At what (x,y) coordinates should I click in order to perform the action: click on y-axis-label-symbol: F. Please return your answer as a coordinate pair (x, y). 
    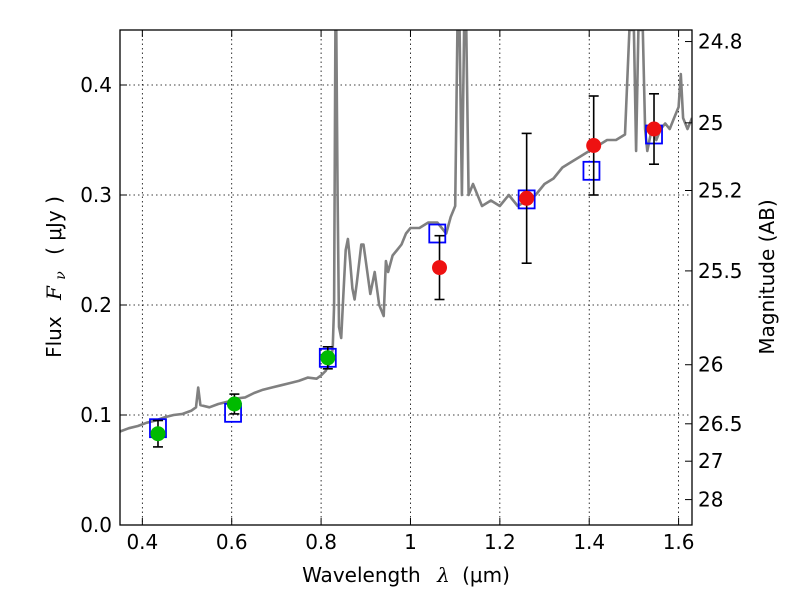
    Looking at the image, I should click on (54, 293).